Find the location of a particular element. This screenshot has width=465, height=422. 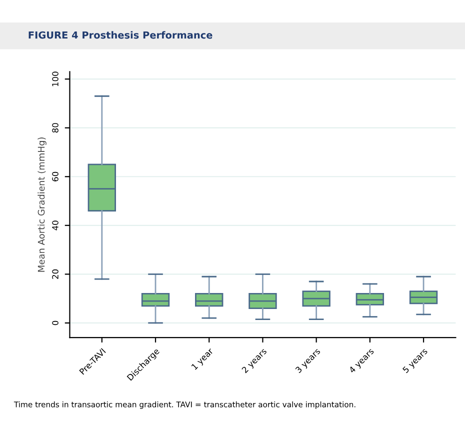

y-axis-title: Mean Aortic Gradient (mmHg) is located at coordinates (42, 204).